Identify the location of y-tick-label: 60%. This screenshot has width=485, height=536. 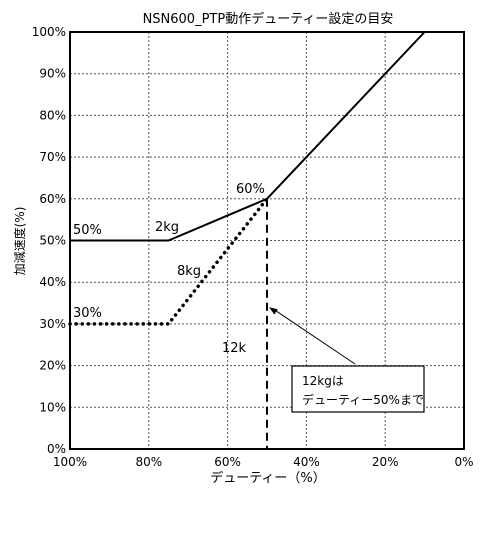
(52, 199).